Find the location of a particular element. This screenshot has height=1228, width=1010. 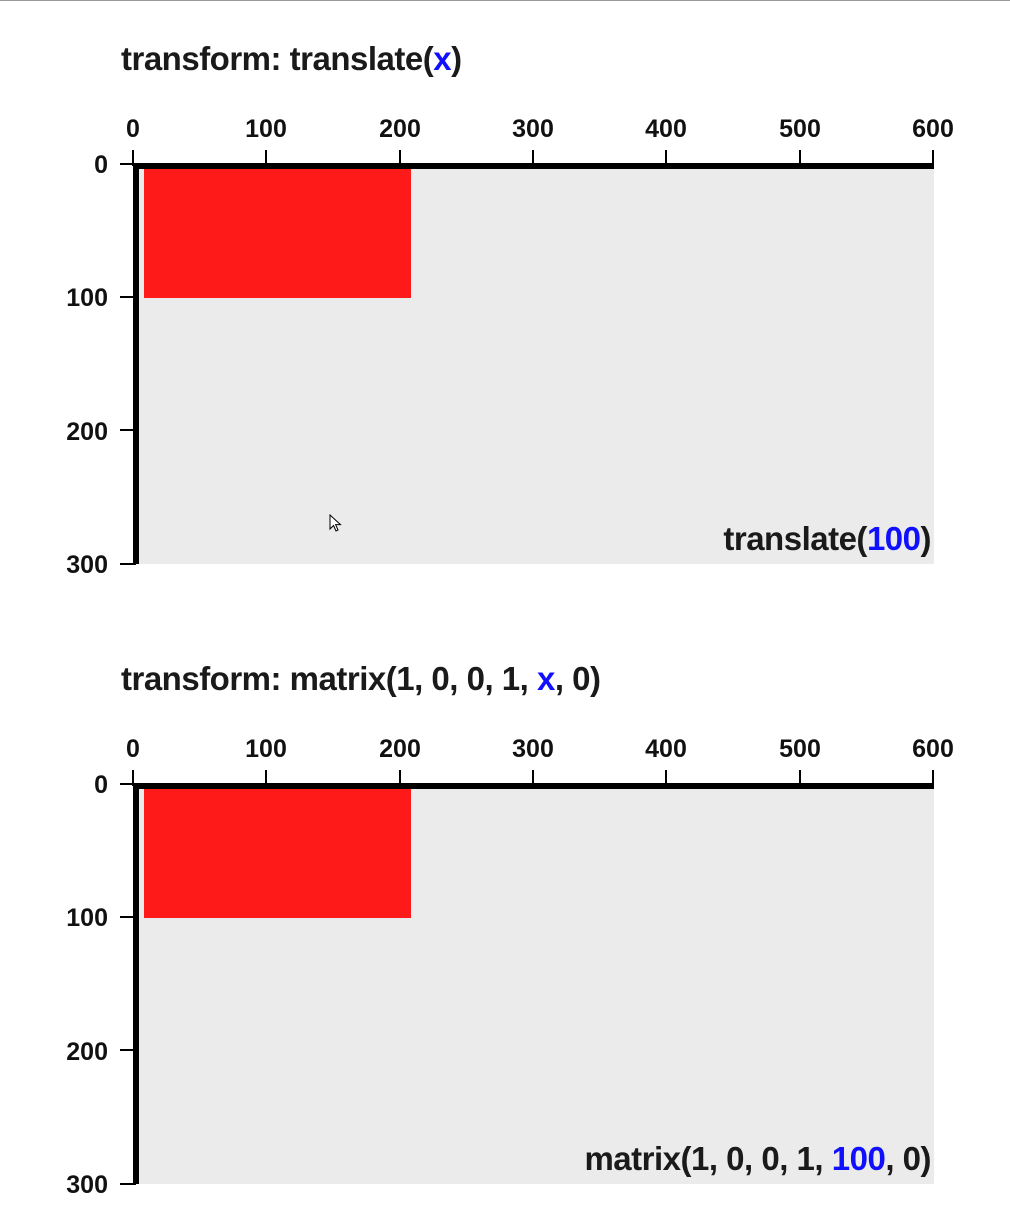

panel-title: transform: matrix(1, 0, 0, 1, x, 0) is located at coordinates (361, 679).